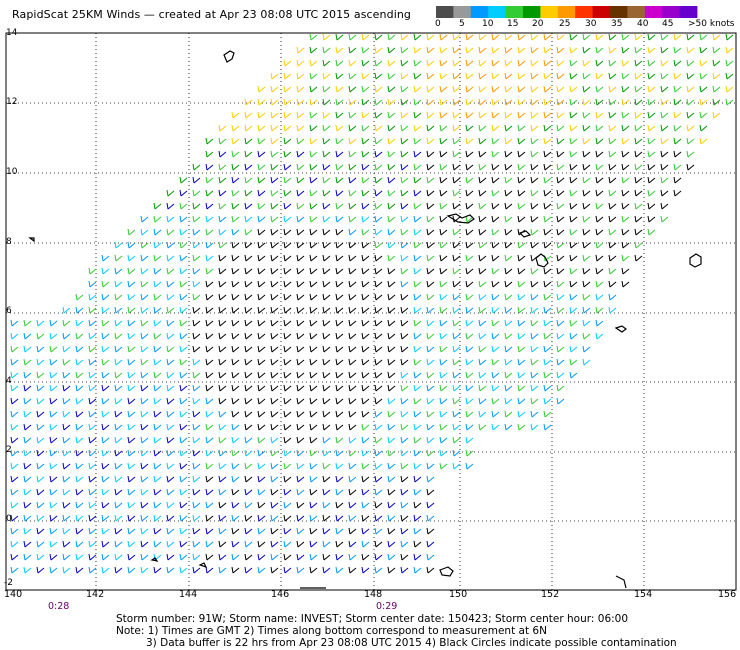 The image size is (740, 650). What do you see at coordinates (9, 450) in the screenshot?
I see `lat-label: 2` at bounding box center [9, 450].